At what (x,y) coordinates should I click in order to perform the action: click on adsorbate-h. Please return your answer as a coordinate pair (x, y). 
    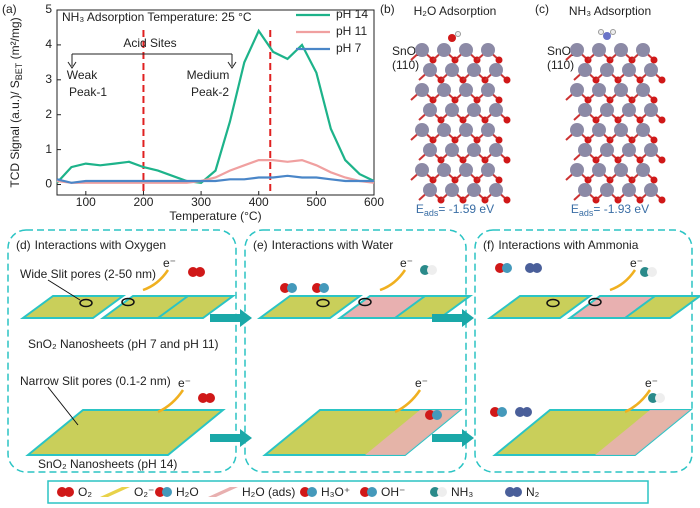
    Looking at the image, I should click on (458, 34).